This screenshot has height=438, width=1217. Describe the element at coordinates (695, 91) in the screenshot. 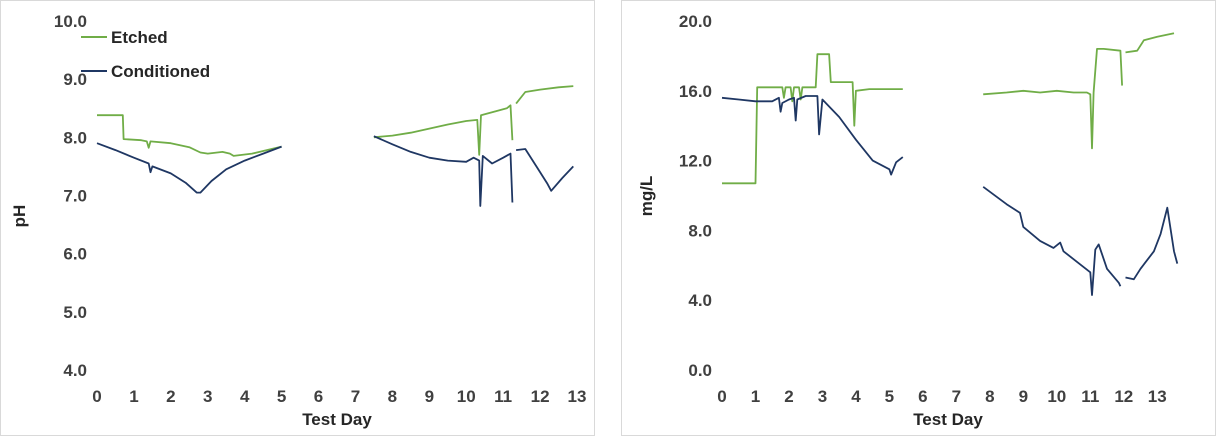

I see `y-tick-label: 16.0` at that location.